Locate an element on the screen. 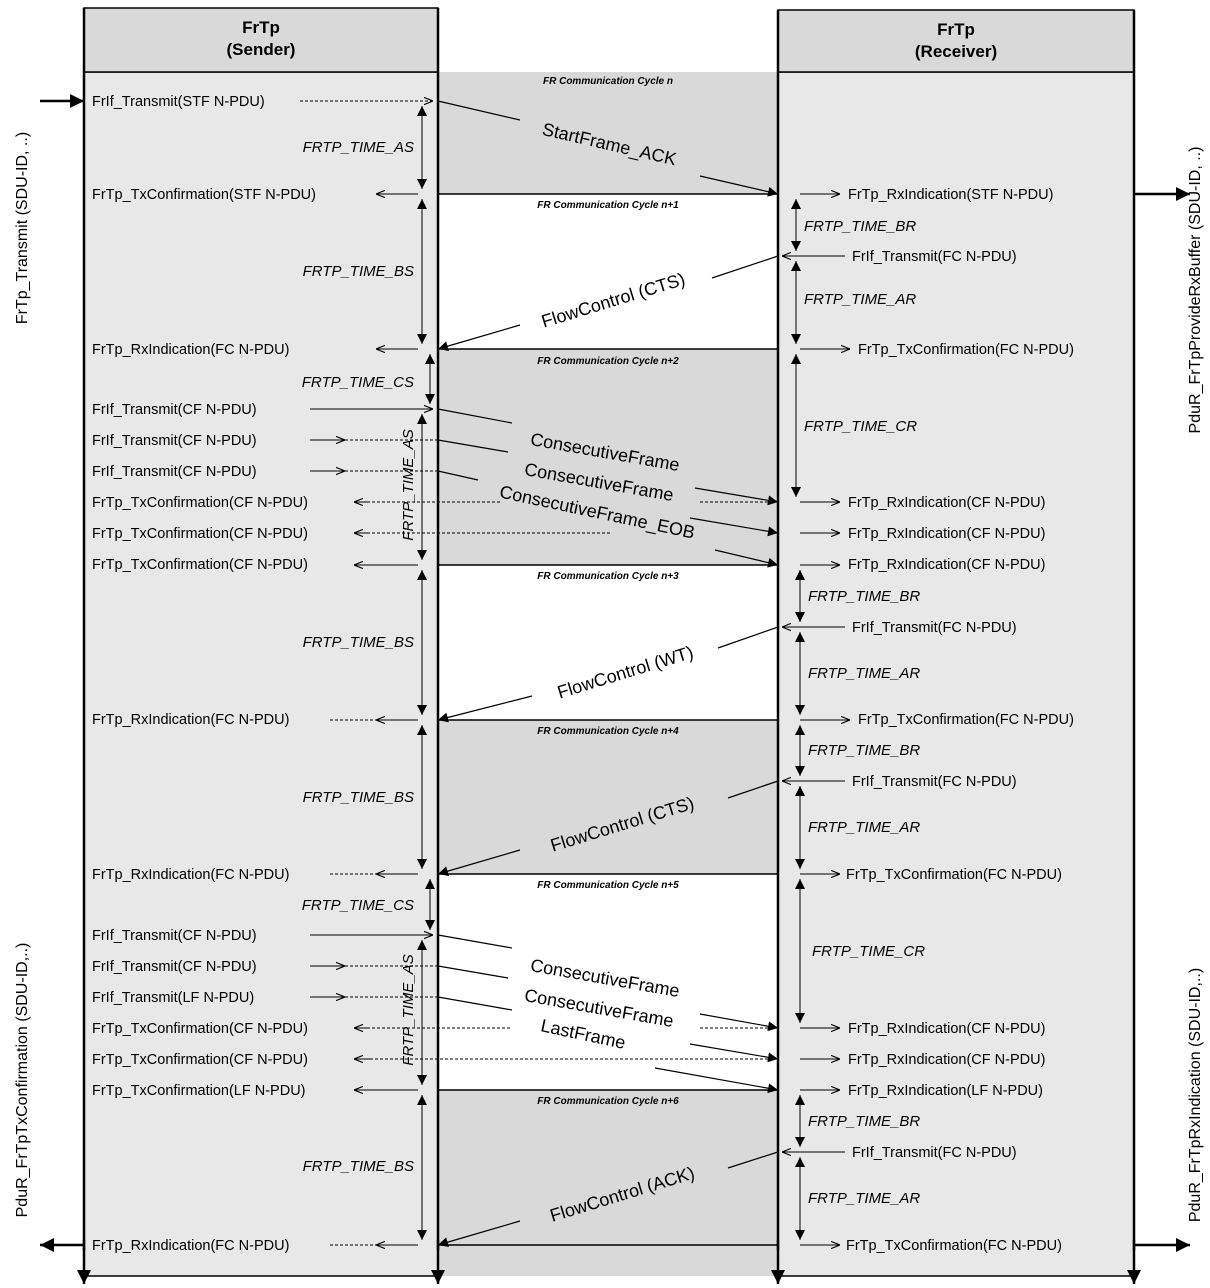 The image size is (1210, 1288). cycle-label-n: FR Communication Cycle n is located at coordinates (608, 81).